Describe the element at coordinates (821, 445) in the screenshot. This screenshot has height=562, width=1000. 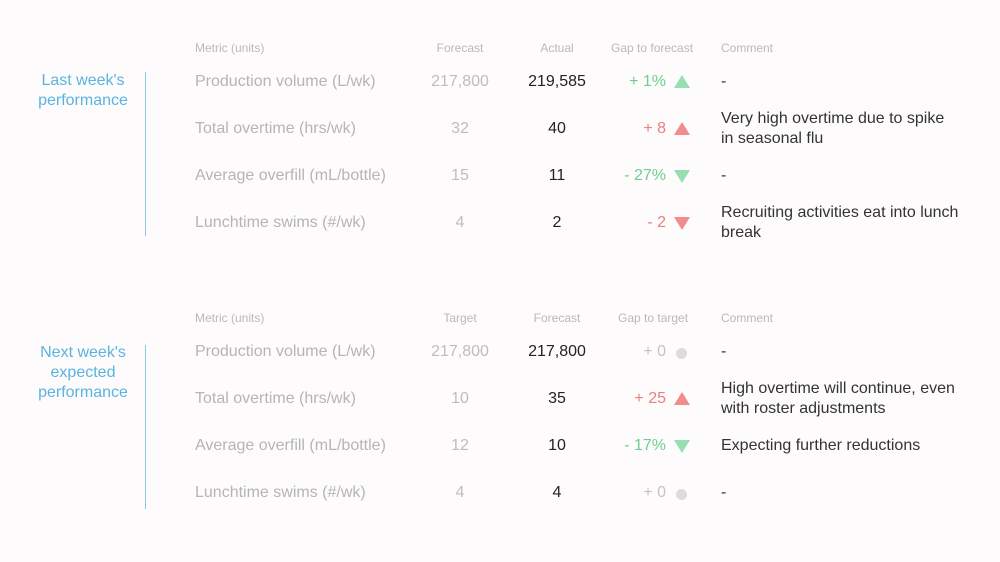
I see `comment-cell: Expecting further reductions` at that location.